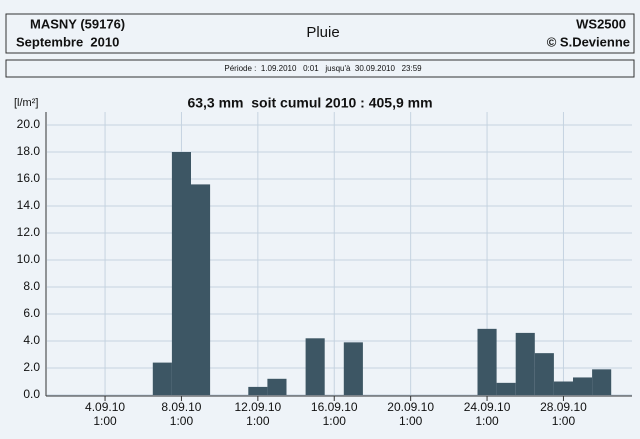 The image size is (640, 439). Describe the element at coordinates (26, 103) in the screenshot. I see `y-axis-label: [l/m²]` at that location.